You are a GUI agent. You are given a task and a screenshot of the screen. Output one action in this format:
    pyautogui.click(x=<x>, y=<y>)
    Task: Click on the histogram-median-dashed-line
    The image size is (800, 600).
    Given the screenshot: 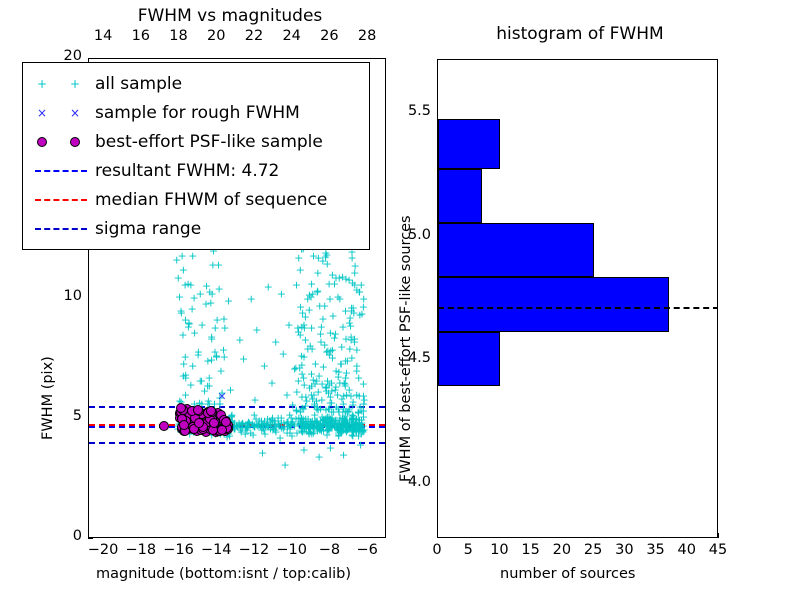 What is the action you would take?
    pyautogui.click(x=577, y=307)
    